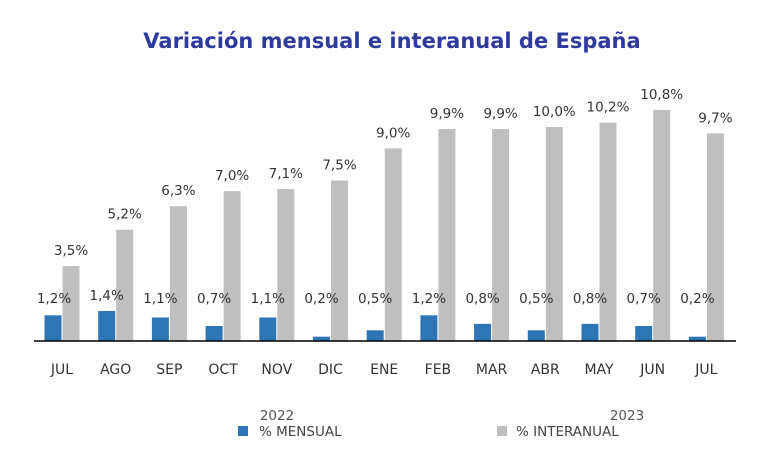 This screenshot has width=768, height=457. I want to click on data-label-mensual-11: 0,7%, so click(644, 299).